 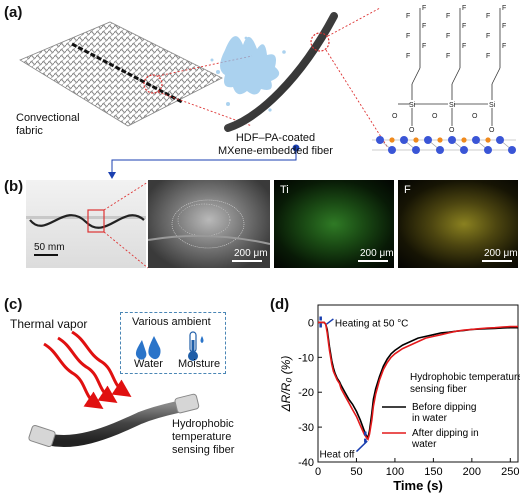 I want to click on f-eds-map: F 200 μm, so click(x=458, y=224).